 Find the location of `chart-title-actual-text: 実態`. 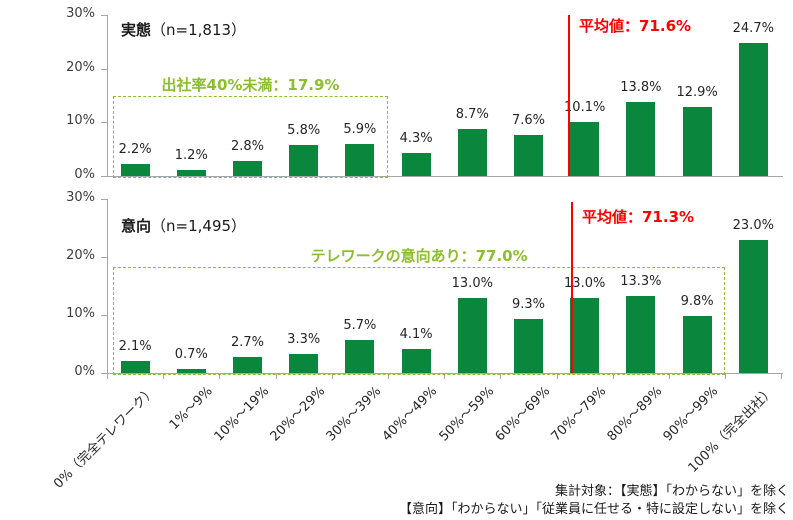

chart-title-actual-text: 実態 is located at coordinates (136, 30).